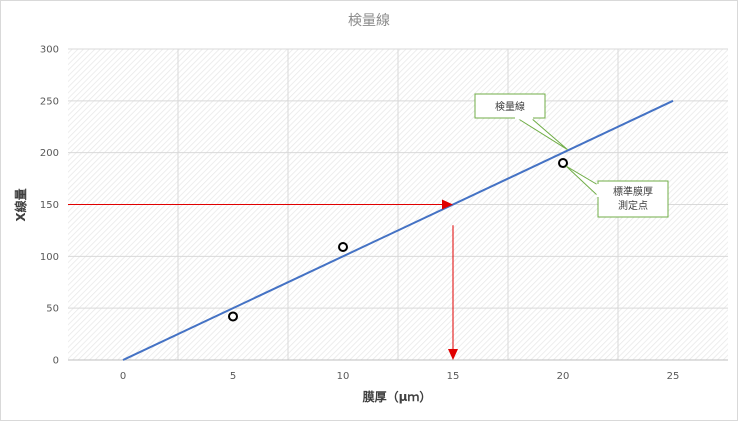 This screenshot has width=738, height=421. What do you see at coordinates (633, 205) in the screenshot?
I see `callout-points-label: 測定点` at bounding box center [633, 205].